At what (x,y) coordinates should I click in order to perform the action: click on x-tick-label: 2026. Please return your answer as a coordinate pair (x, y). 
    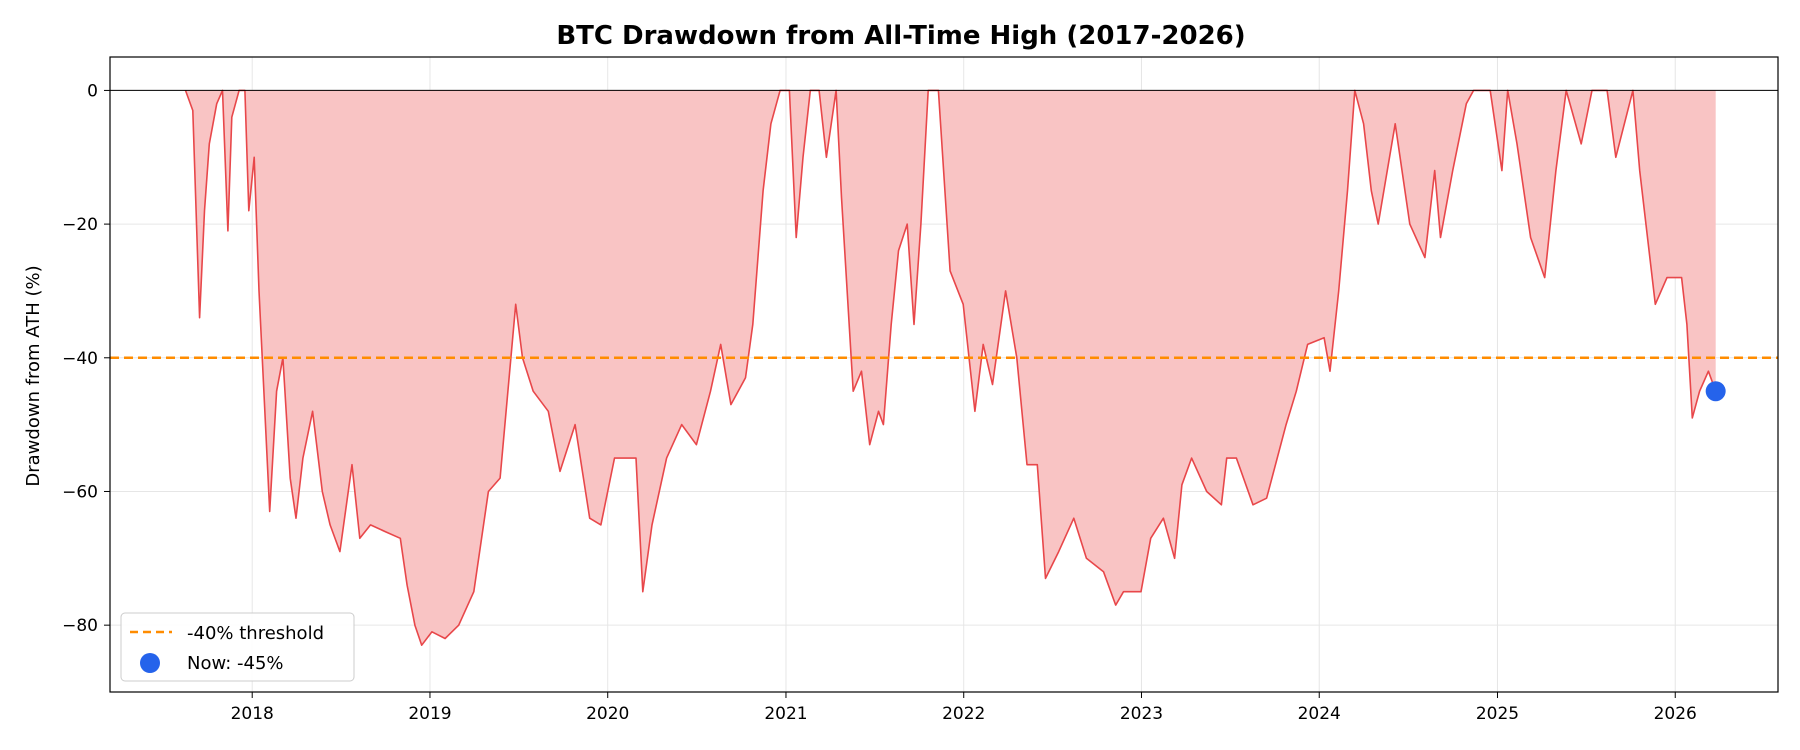
    Looking at the image, I should click on (1675, 714).